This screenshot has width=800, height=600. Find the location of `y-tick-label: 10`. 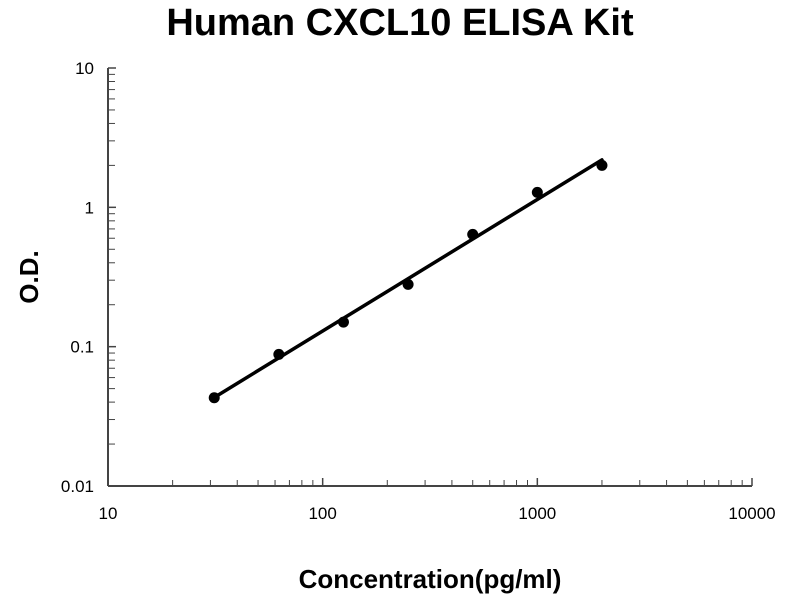

y-tick-label: 10 is located at coordinates (84, 68).